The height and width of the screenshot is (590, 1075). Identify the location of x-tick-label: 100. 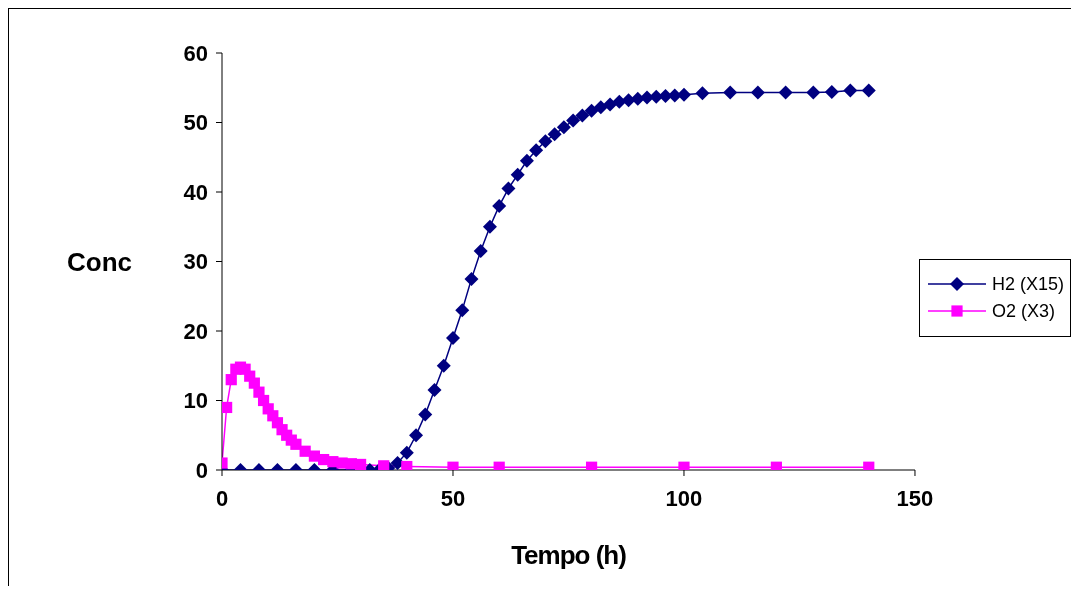
(684, 498).